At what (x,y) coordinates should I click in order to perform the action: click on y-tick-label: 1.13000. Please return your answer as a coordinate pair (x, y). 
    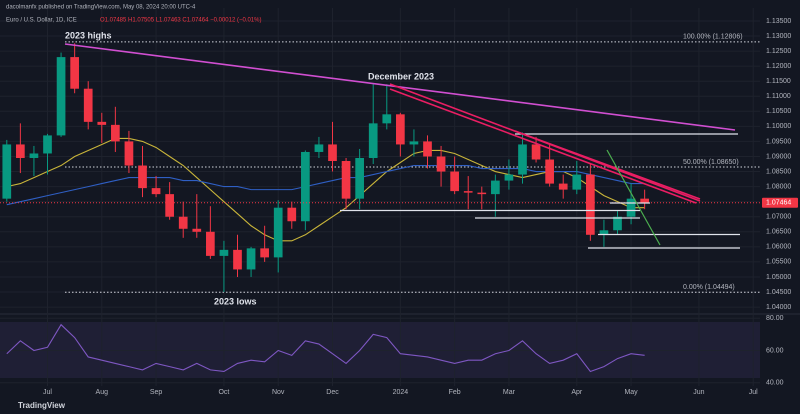
    Looking at the image, I should click on (778, 36).